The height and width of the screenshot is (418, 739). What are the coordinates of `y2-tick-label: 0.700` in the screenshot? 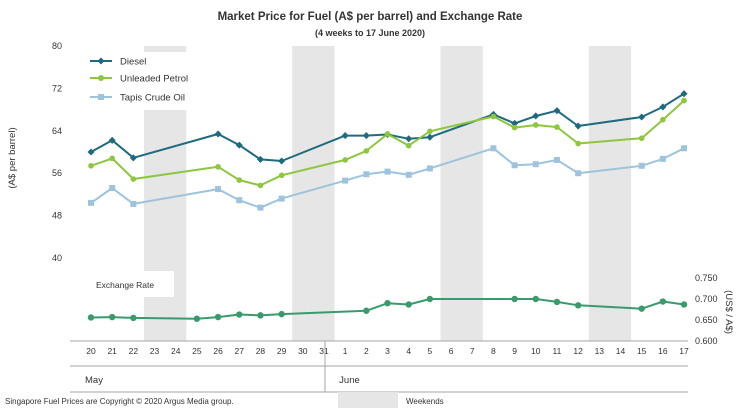 It's located at (706, 299).